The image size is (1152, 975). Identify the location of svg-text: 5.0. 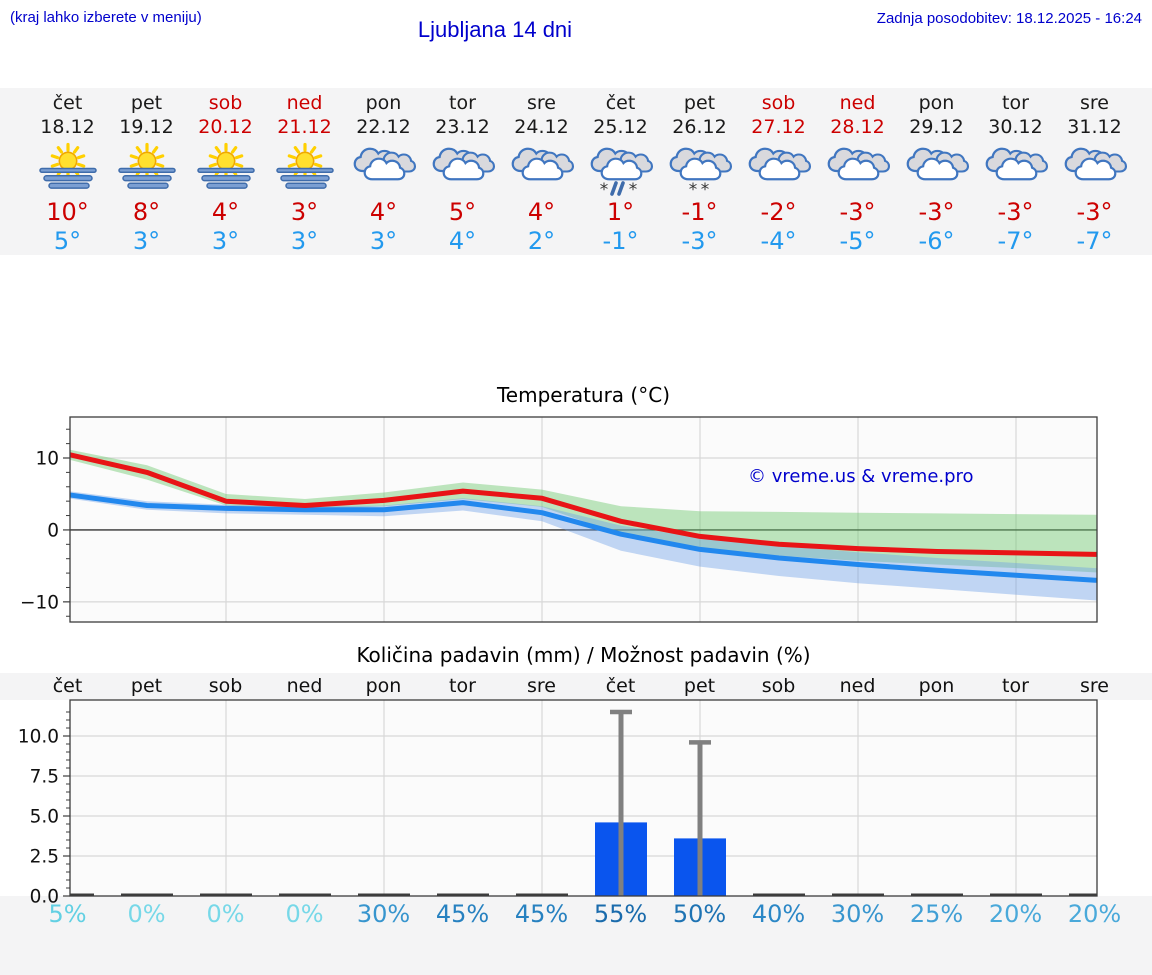
(44, 817).